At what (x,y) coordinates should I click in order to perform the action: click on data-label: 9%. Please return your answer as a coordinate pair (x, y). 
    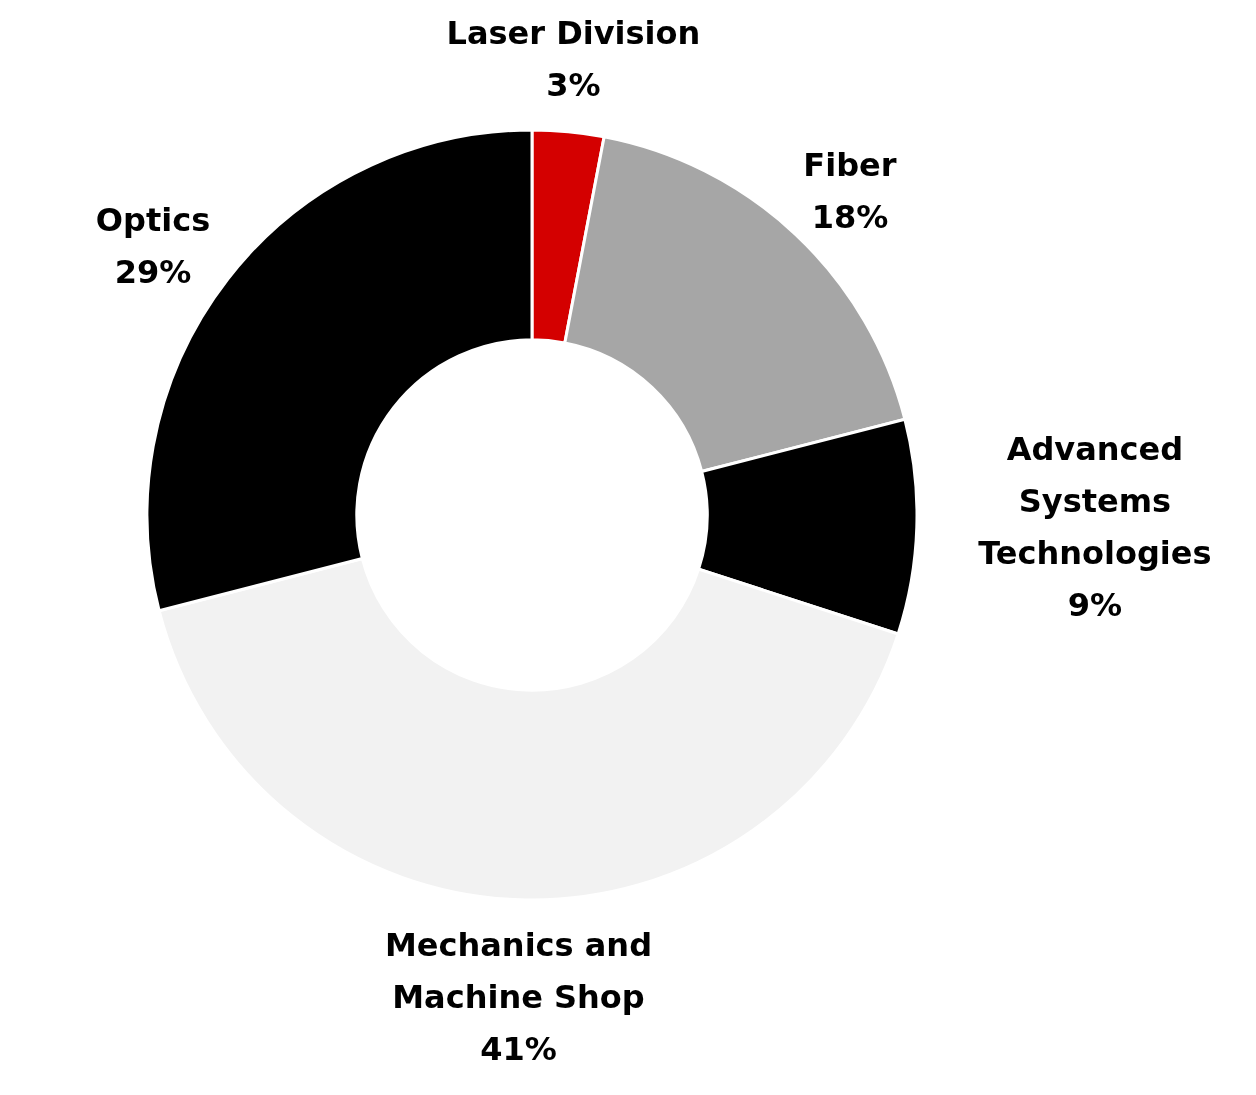
    Looking at the image, I should click on (1095, 604).